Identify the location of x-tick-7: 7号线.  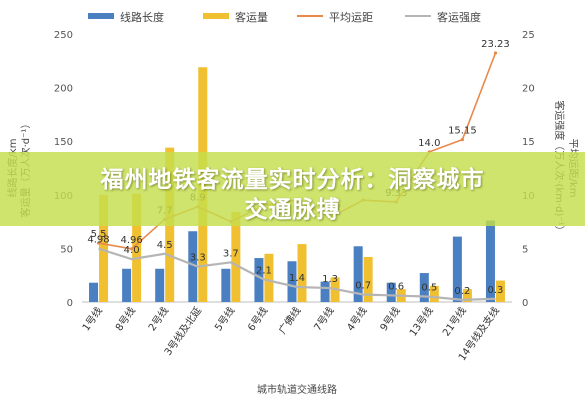
(324, 318).